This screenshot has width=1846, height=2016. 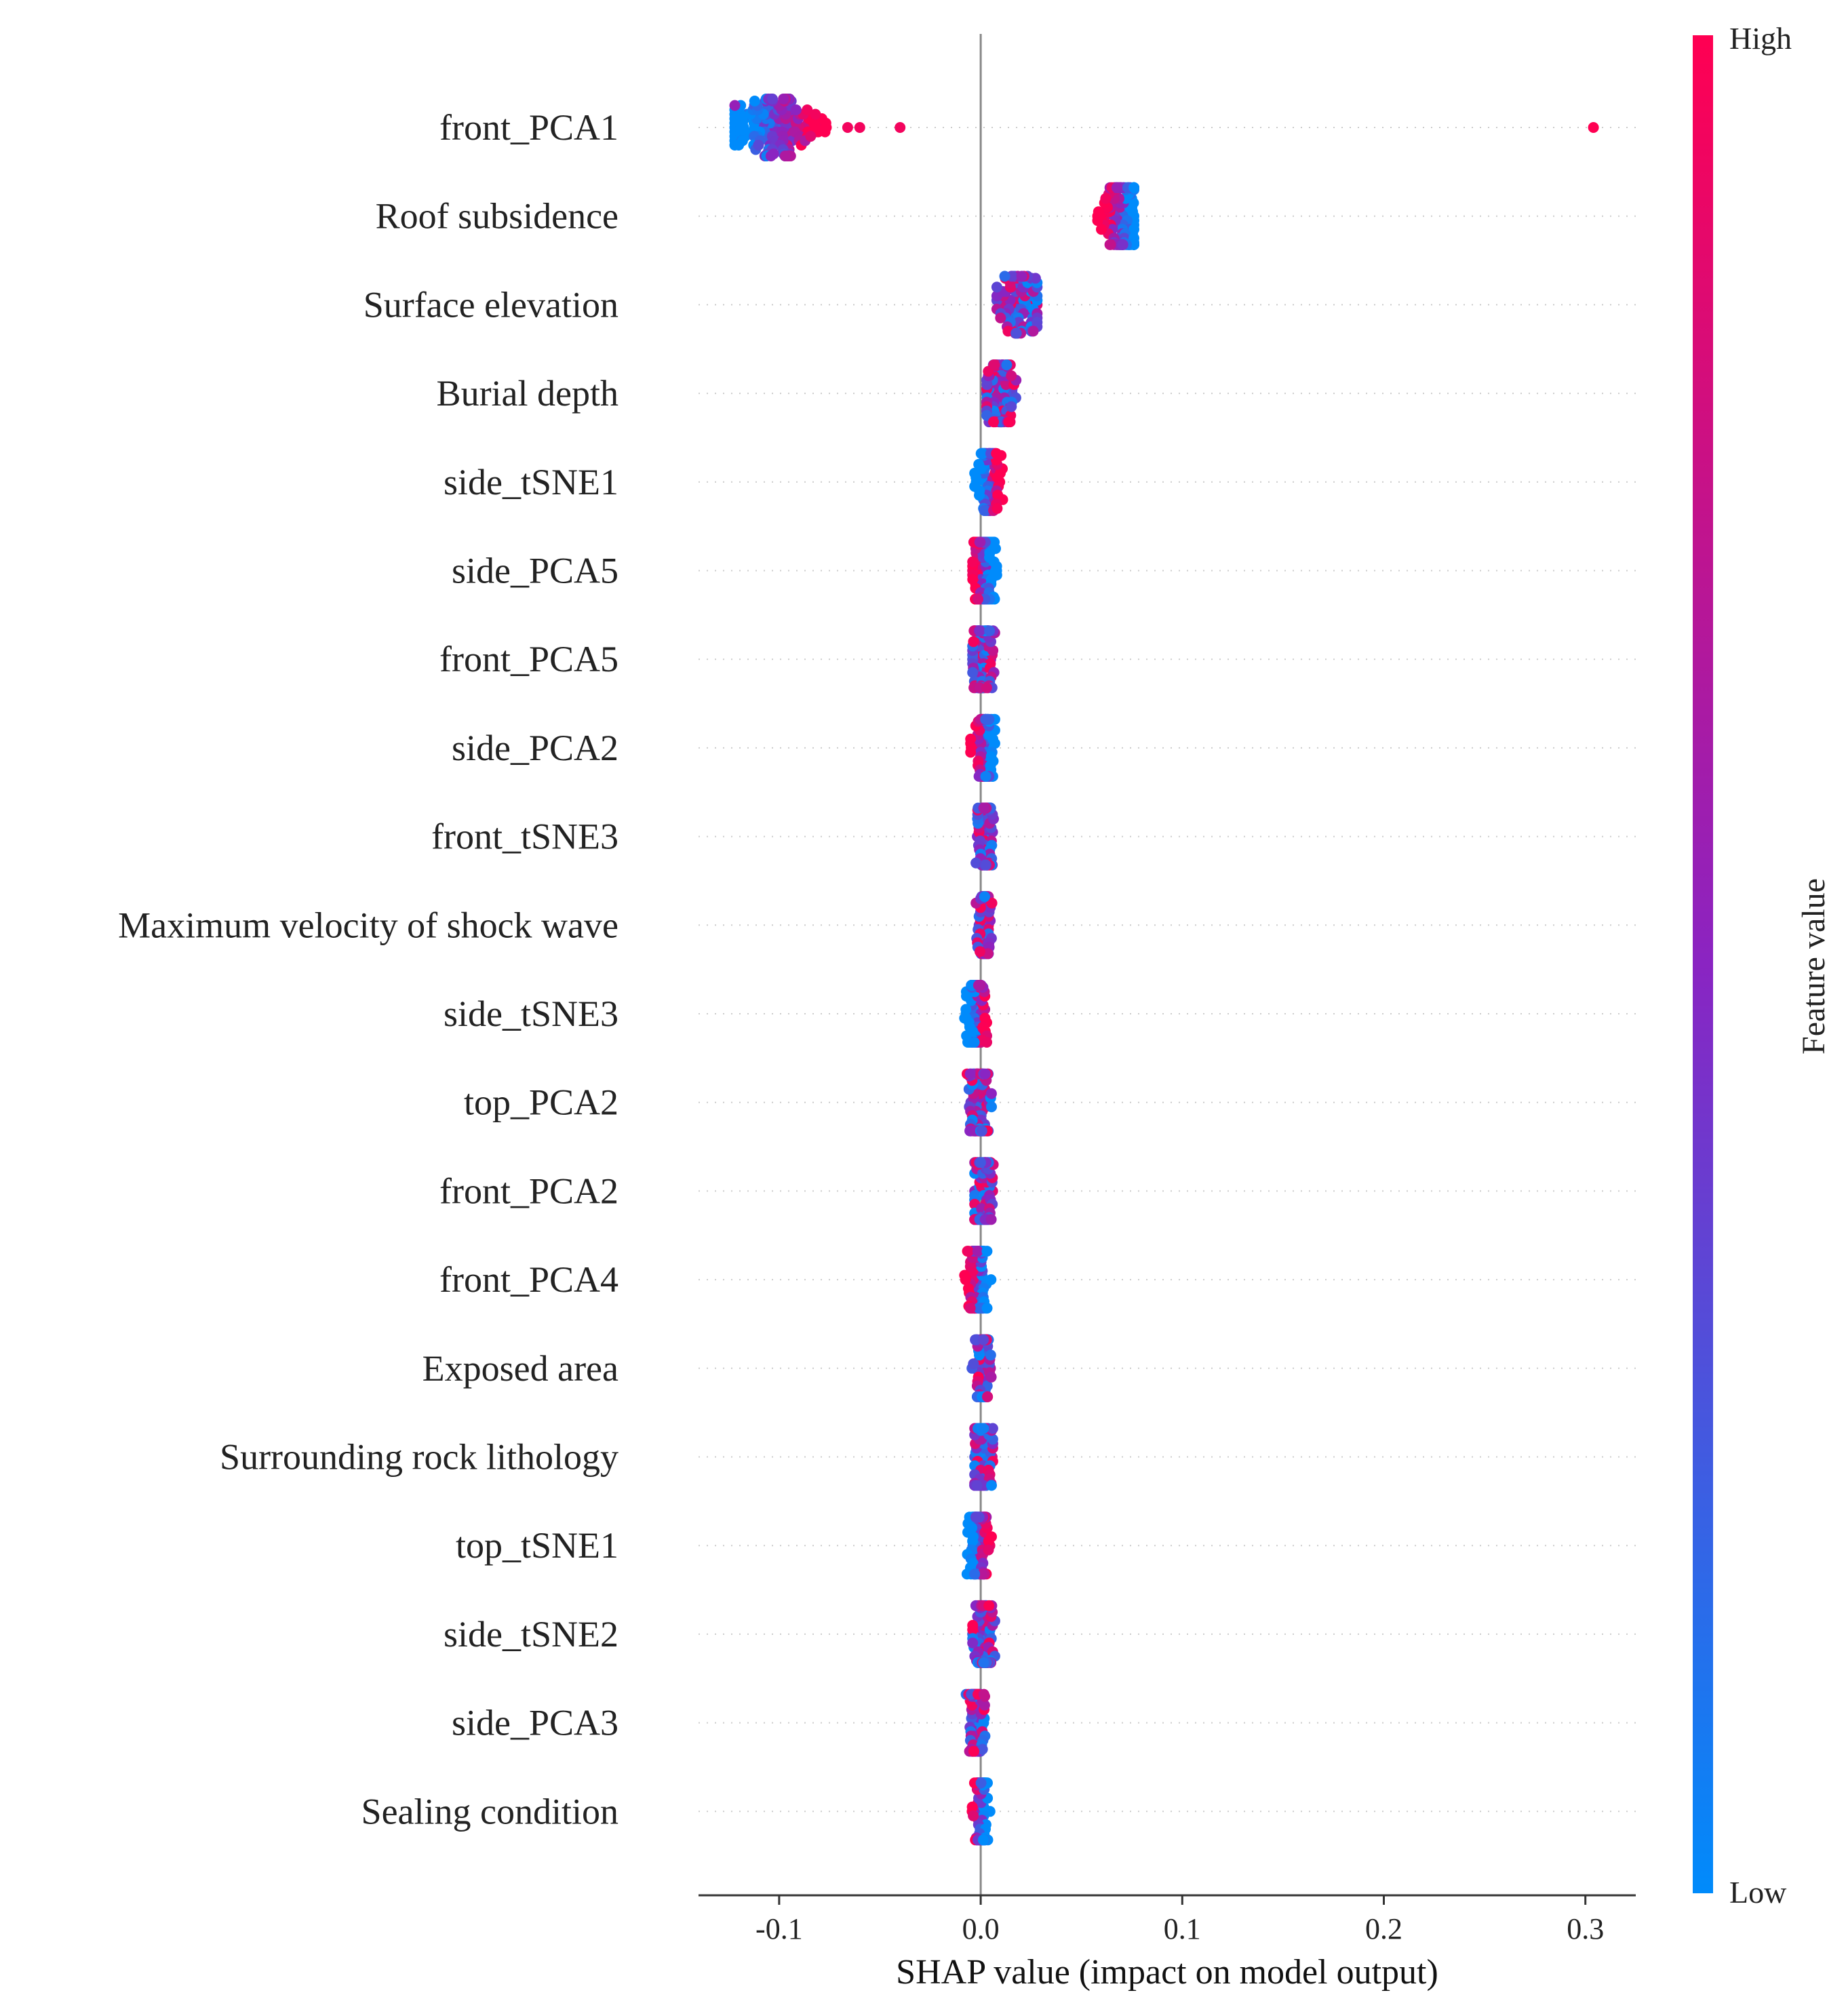 What do you see at coordinates (1383, 1928) in the screenshot?
I see `x-tick-label: 0.2` at bounding box center [1383, 1928].